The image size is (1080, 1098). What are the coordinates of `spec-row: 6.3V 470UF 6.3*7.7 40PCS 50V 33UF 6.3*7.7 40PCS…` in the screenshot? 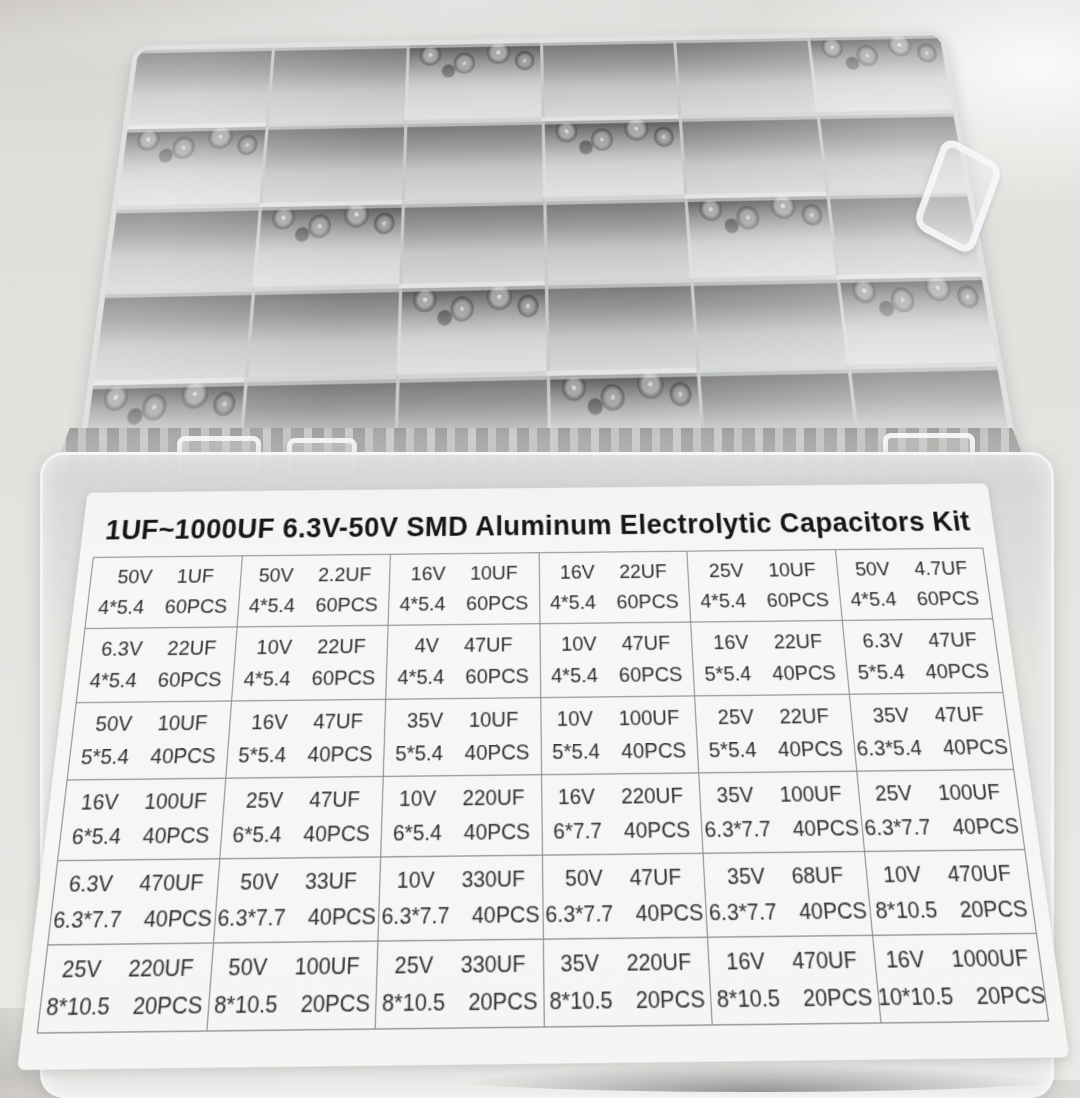 It's located at (542, 897).